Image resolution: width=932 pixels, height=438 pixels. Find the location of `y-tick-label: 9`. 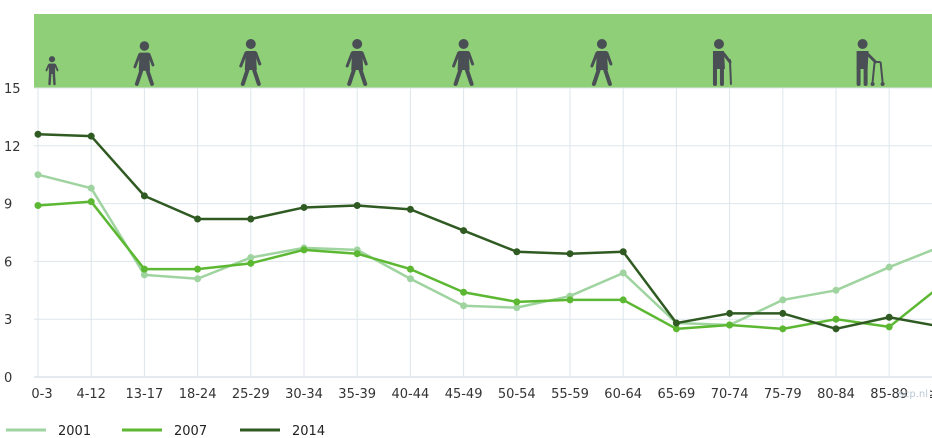

y-tick-label: 9 is located at coordinates (8, 205).